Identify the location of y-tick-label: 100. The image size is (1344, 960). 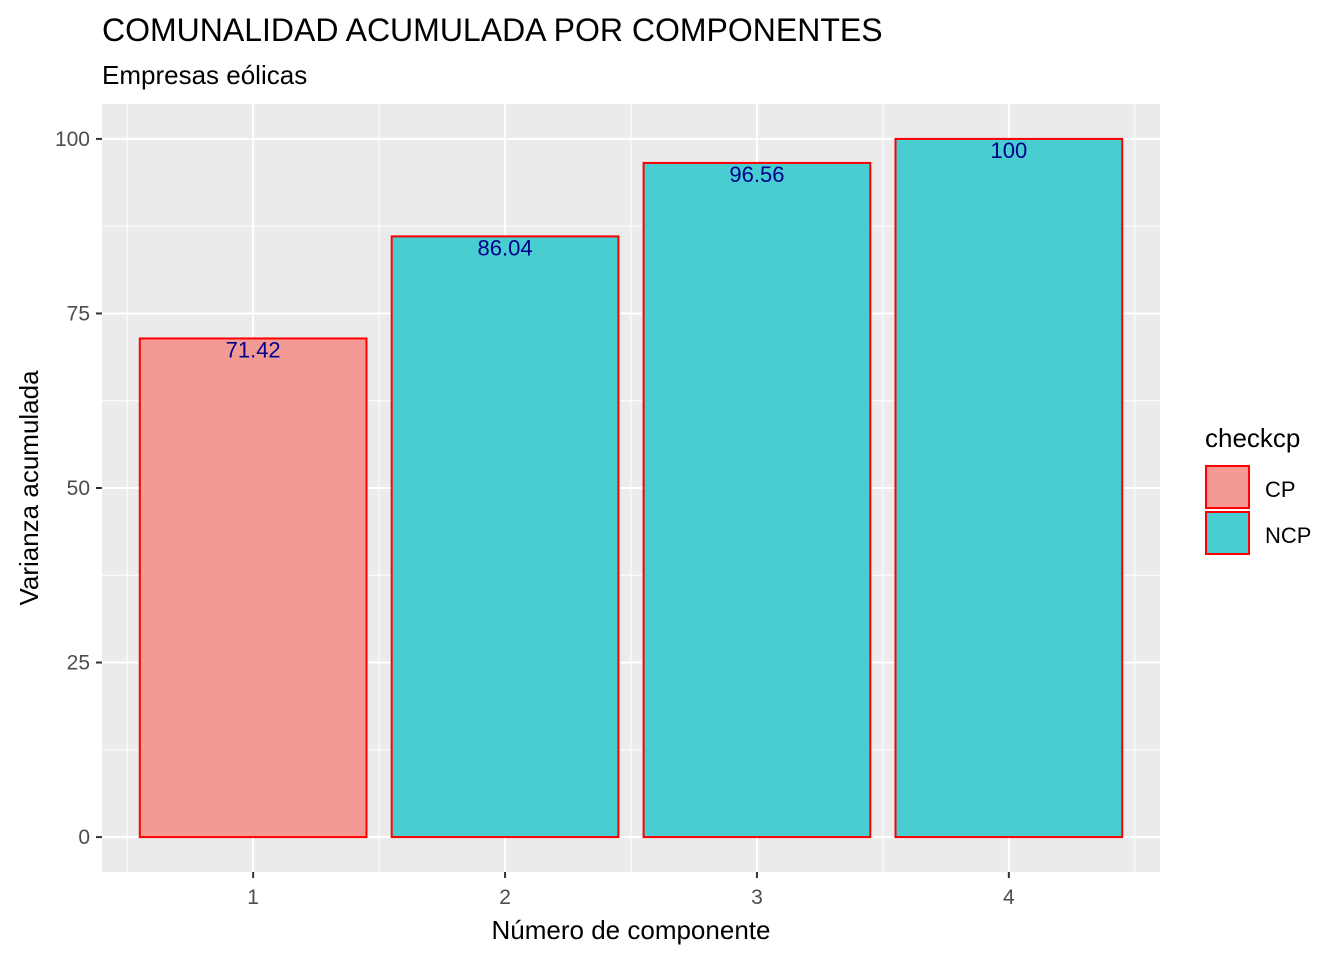
(72, 139).